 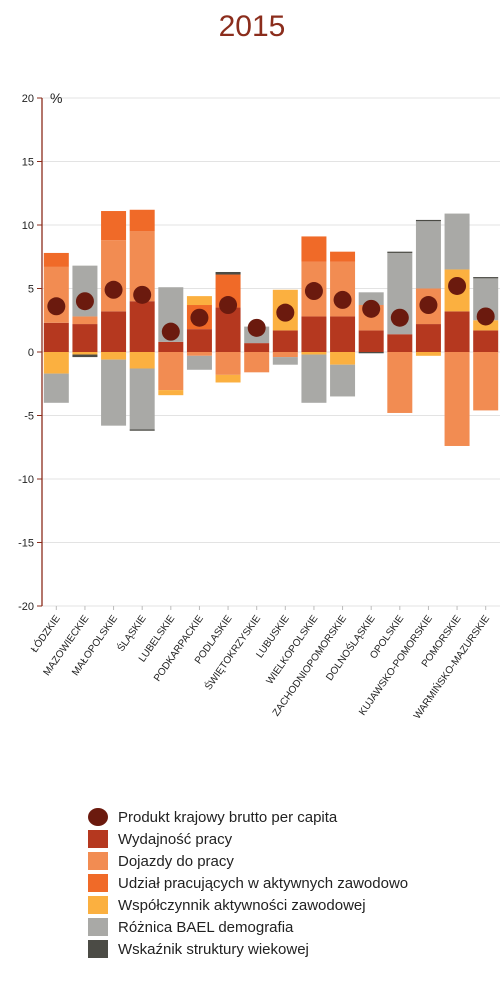 What do you see at coordinates (242, 905) in the screenshot?
I see `legend-label: Współczynnik aktywności zawodowej` at bounding box center [242, 905].